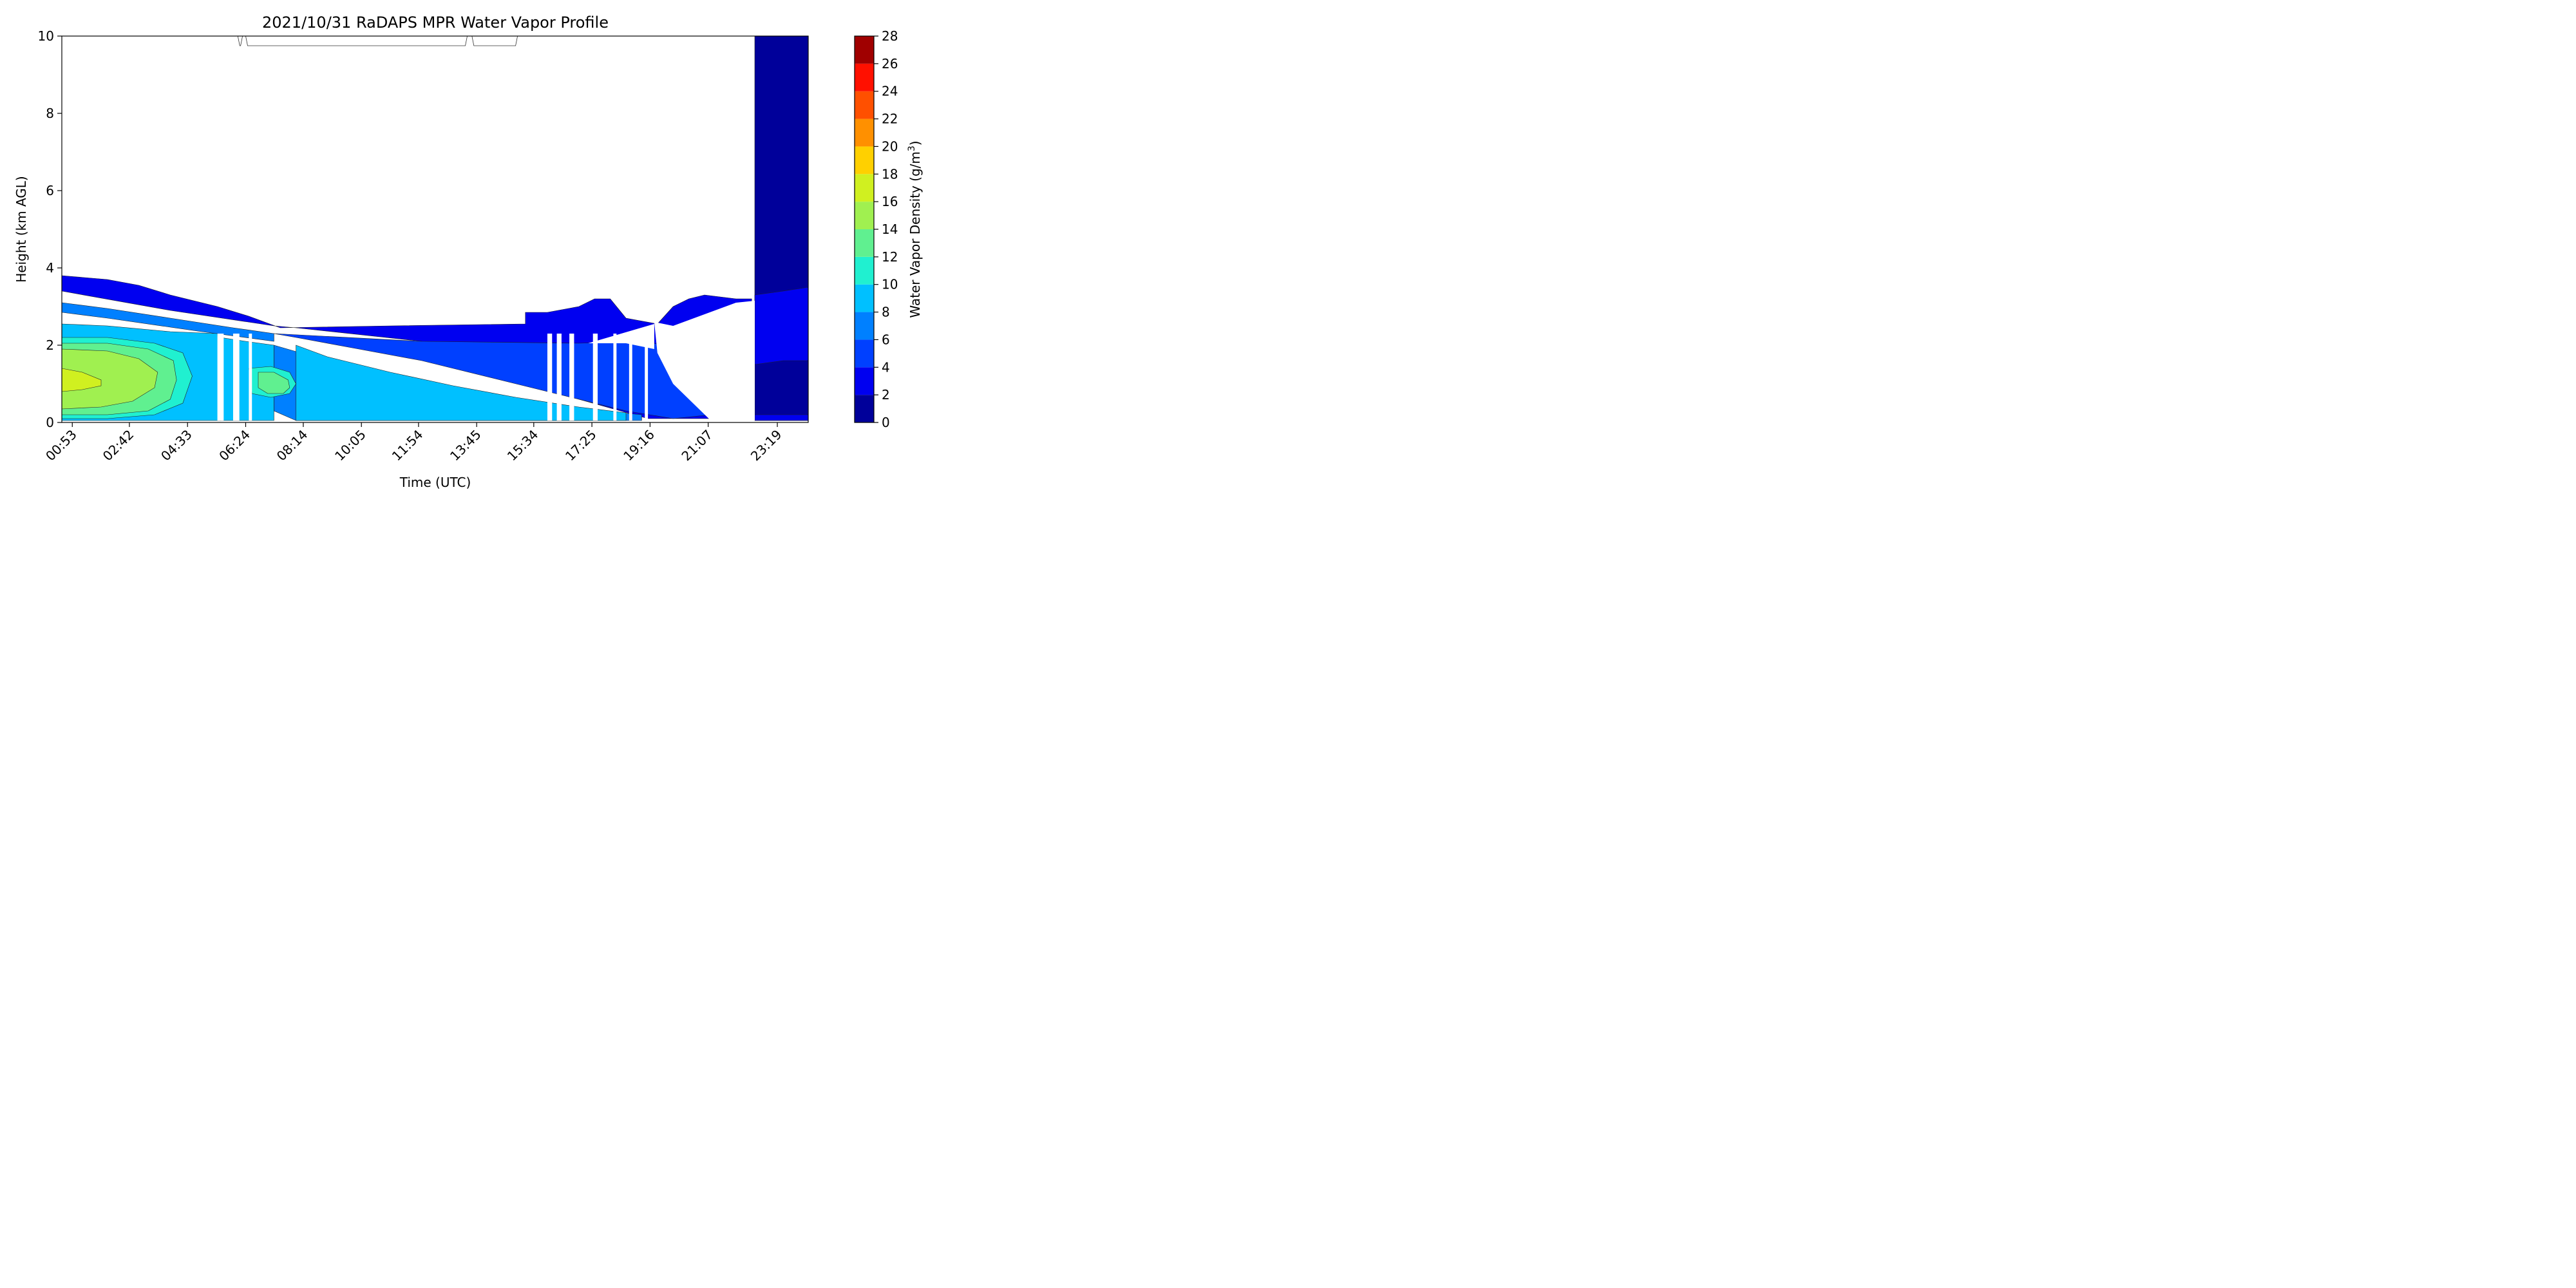 The width and height of the screenshot is (2576, 1288). Describe the element at coordinates (119, 446) in the screenshot. I see `x-tick-label: 02:42` at that location.